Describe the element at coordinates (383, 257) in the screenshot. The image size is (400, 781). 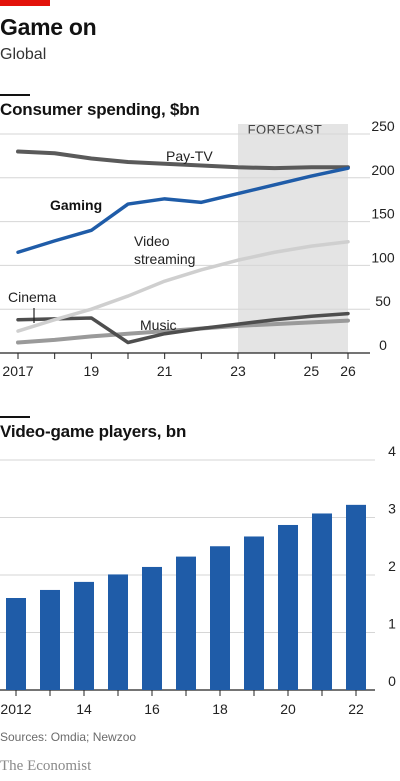
I see `y-tick-label: 100` at that location.